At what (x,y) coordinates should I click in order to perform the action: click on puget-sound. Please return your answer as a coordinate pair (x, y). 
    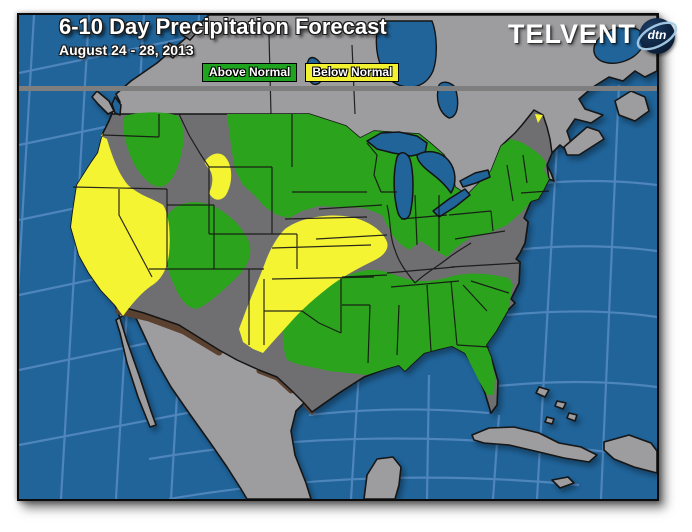
    Looking at the image, I should click on (116, 106).